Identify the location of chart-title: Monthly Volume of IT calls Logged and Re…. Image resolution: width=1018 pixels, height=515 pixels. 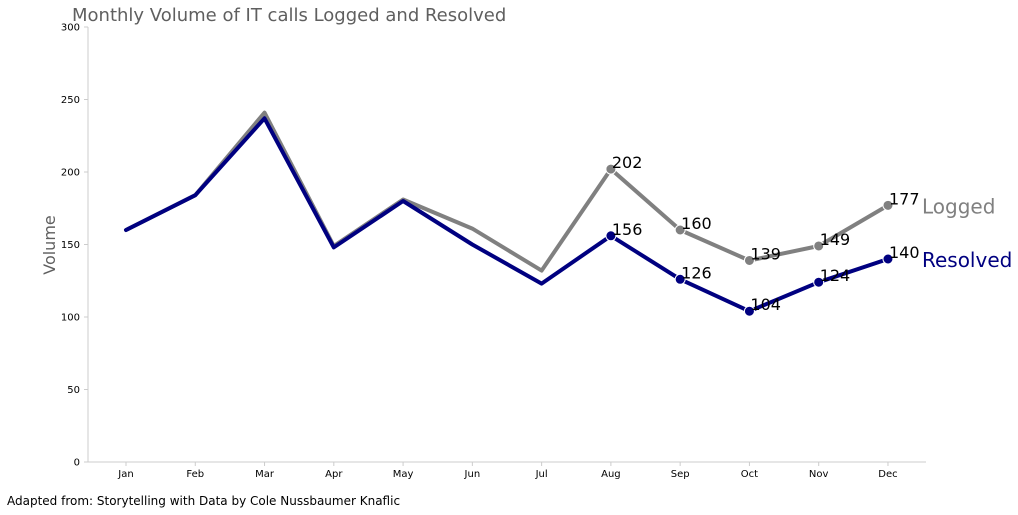
(289, 15).